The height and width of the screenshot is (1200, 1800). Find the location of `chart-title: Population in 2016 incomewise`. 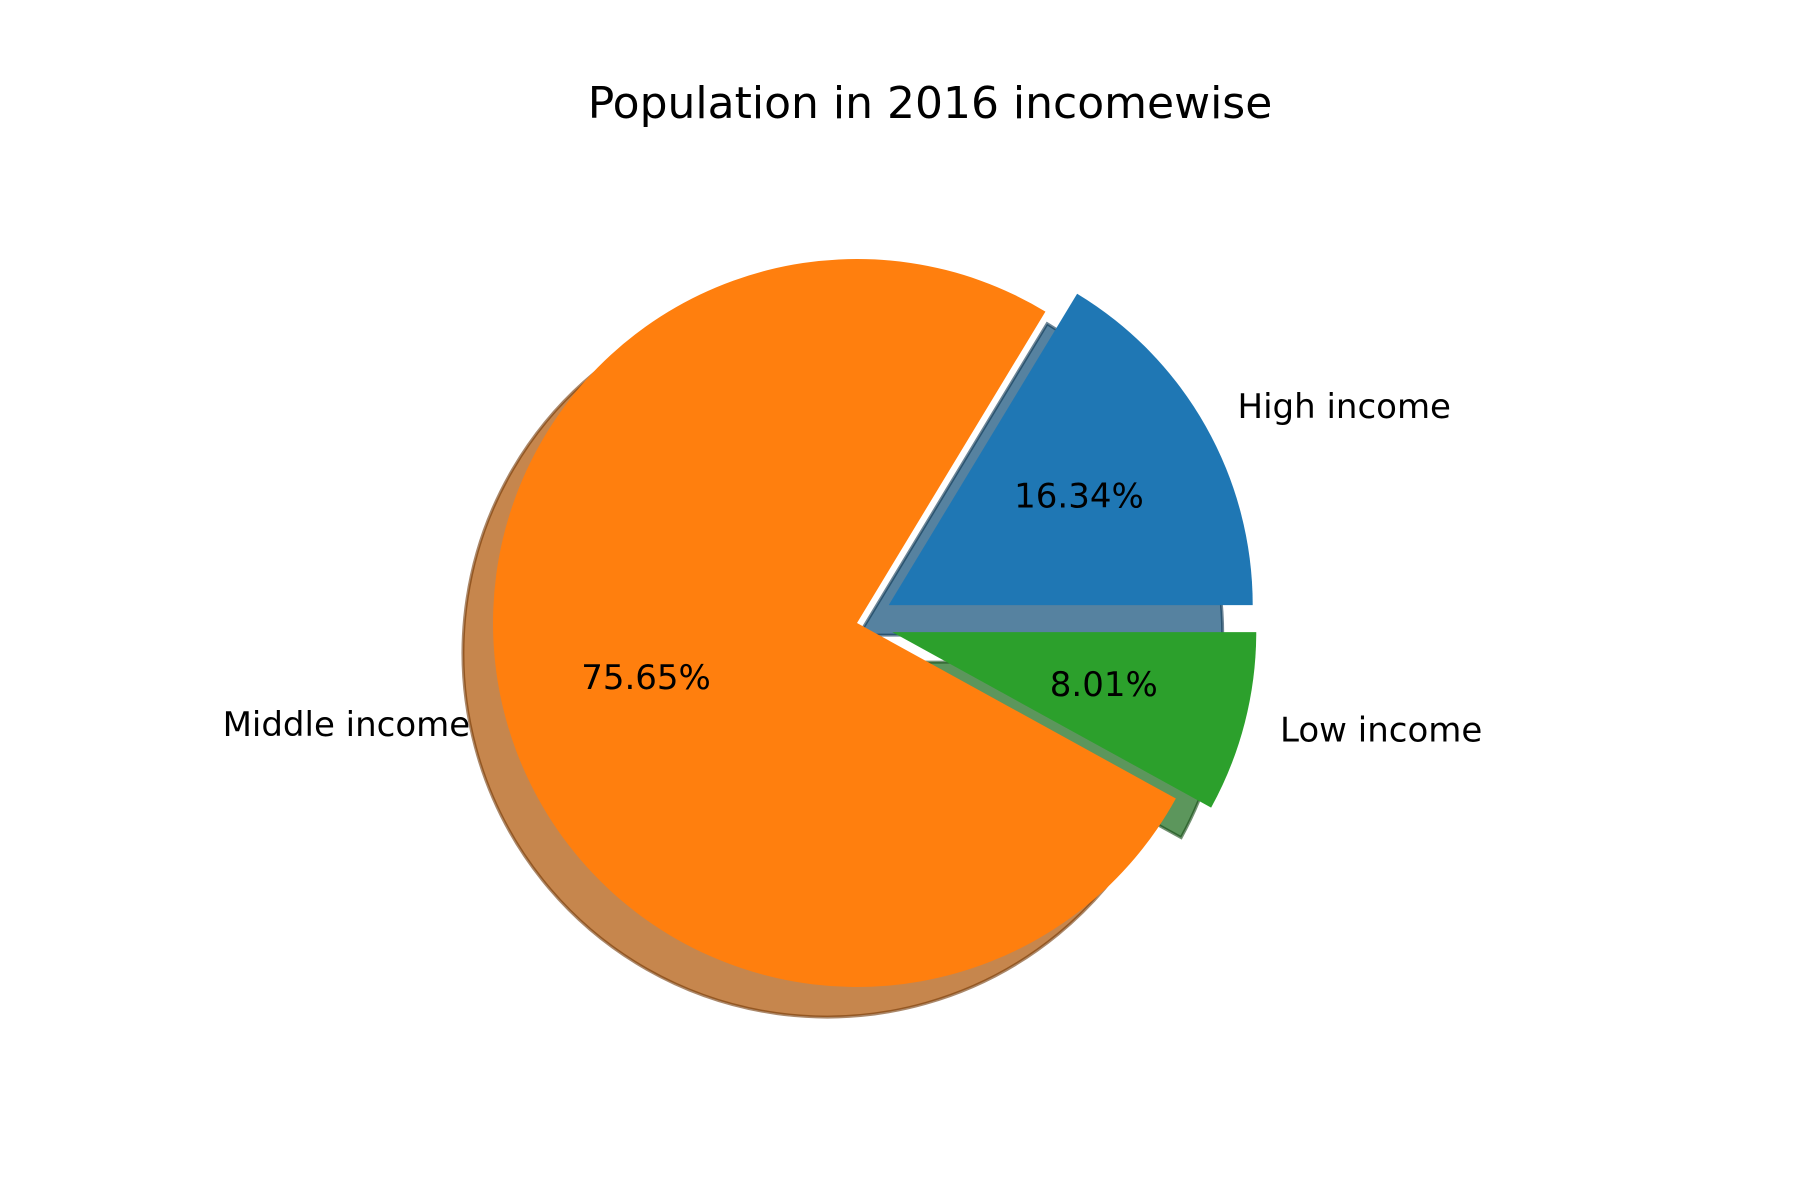

chart-title: Population in 2016 incomewise is located at coordinates (930, 103).